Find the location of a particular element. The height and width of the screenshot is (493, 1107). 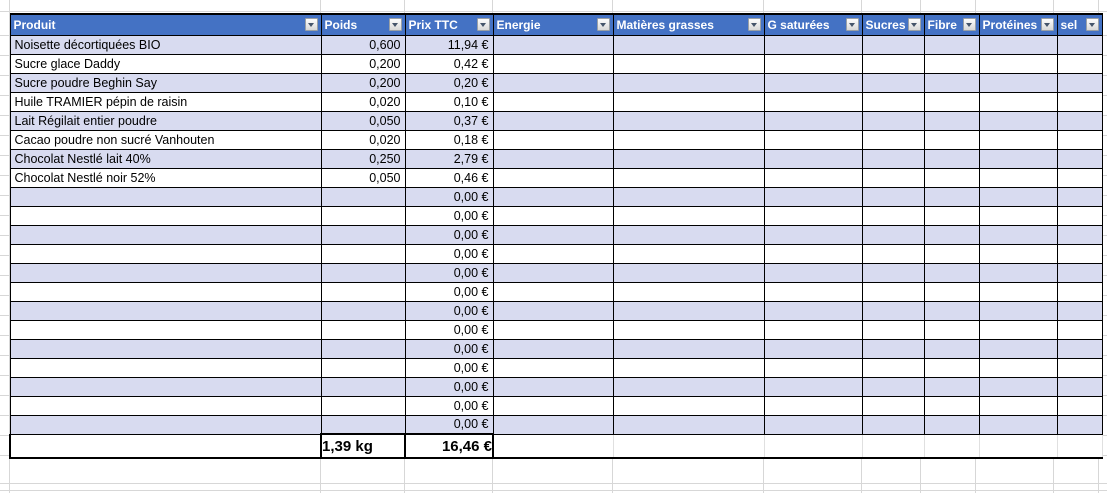

cell-produit: Sucre poudre Beghin Say is located at coordinates (165, 82).